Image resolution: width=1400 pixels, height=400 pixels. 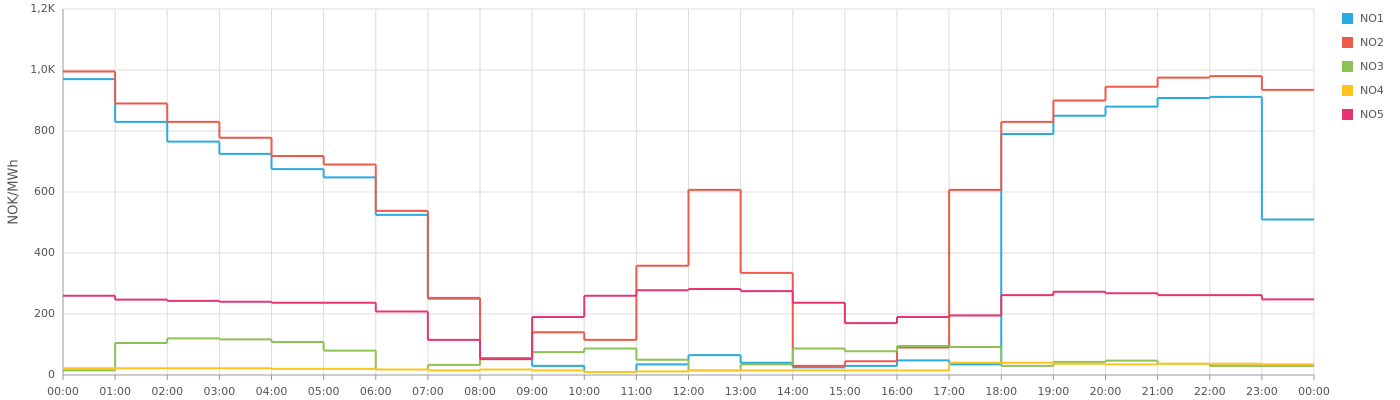 I want to click on y-tick-label: 0, so click(x=51, y=374).